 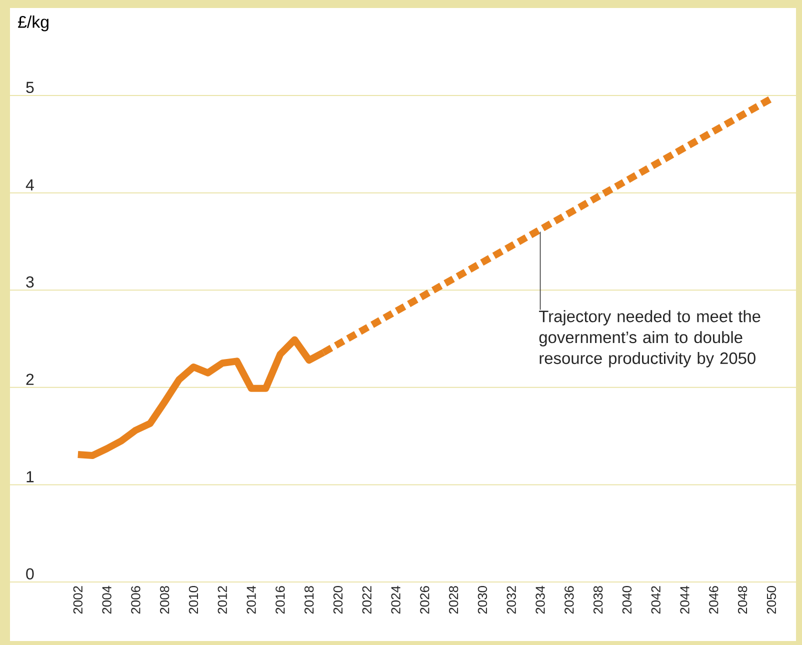 What do you see at coordinates (135, 600) in the screenshot?
I see `x-tick-label: 2006` at bounding box center [135, 600].